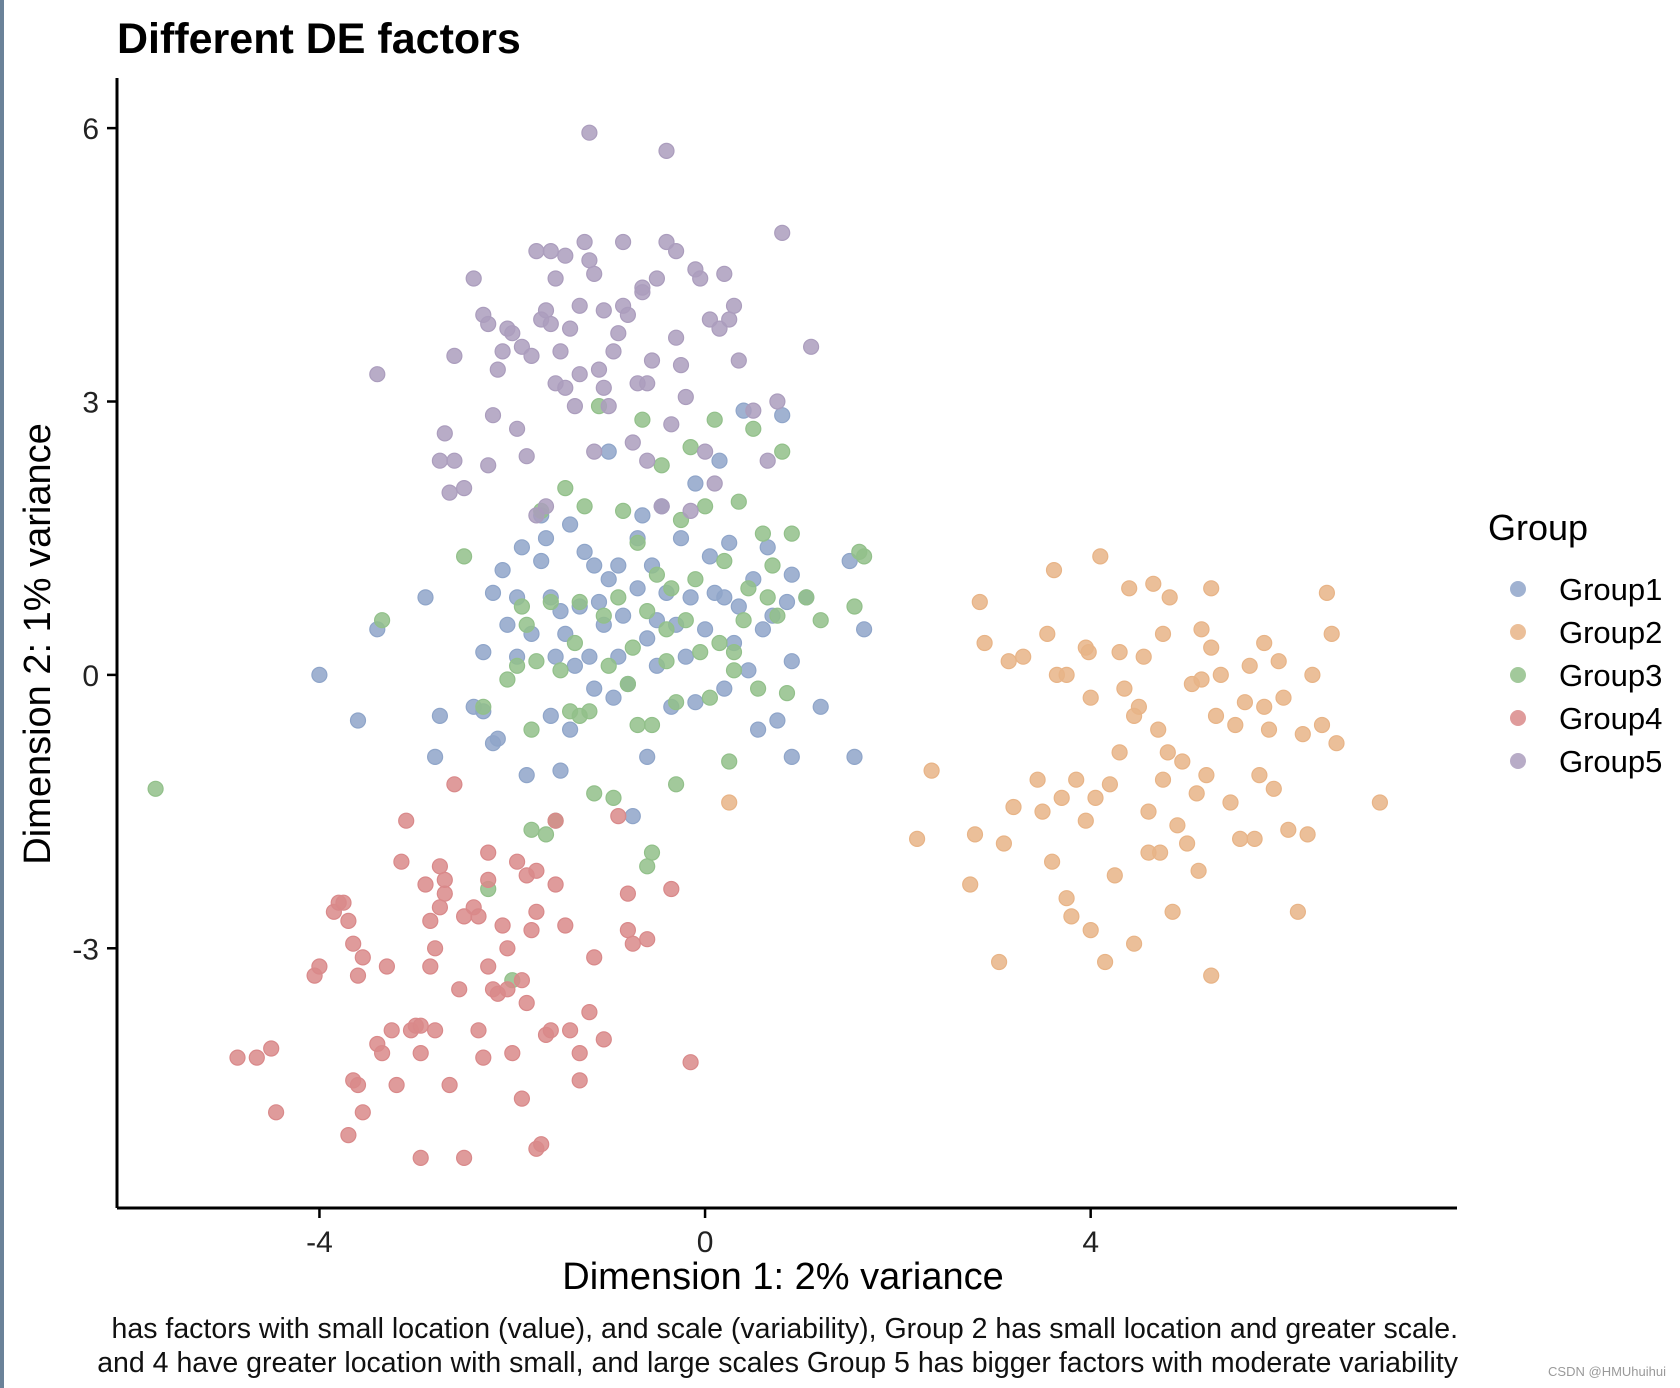 Image resolution: width=1680 pixels, height=1388 pixels. I want to click on legend: Group Group1 Group2 Group3 Group4 Group5, so click(1575, 643).